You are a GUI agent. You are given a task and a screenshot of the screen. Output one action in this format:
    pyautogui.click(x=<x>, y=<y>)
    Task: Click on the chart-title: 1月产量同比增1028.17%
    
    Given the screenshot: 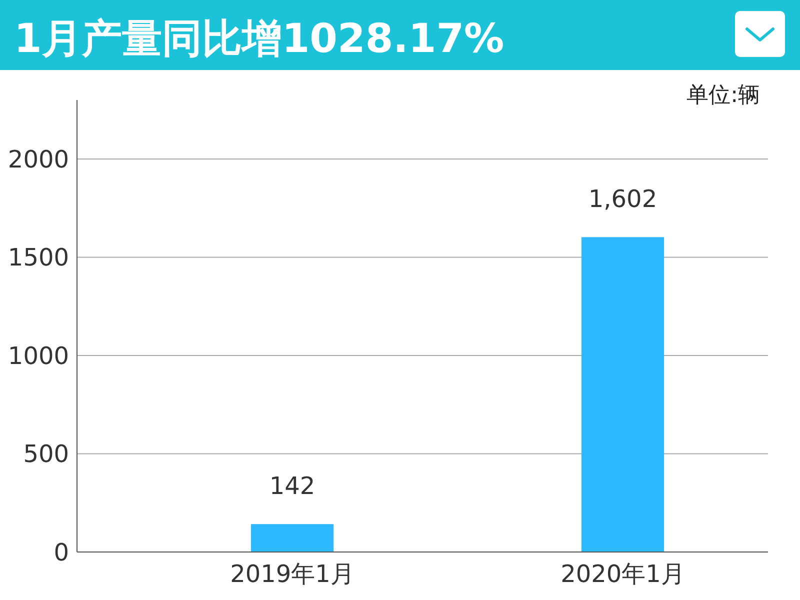 What is the action you would take?
    pyautogui.click(x=259, y=39)
    